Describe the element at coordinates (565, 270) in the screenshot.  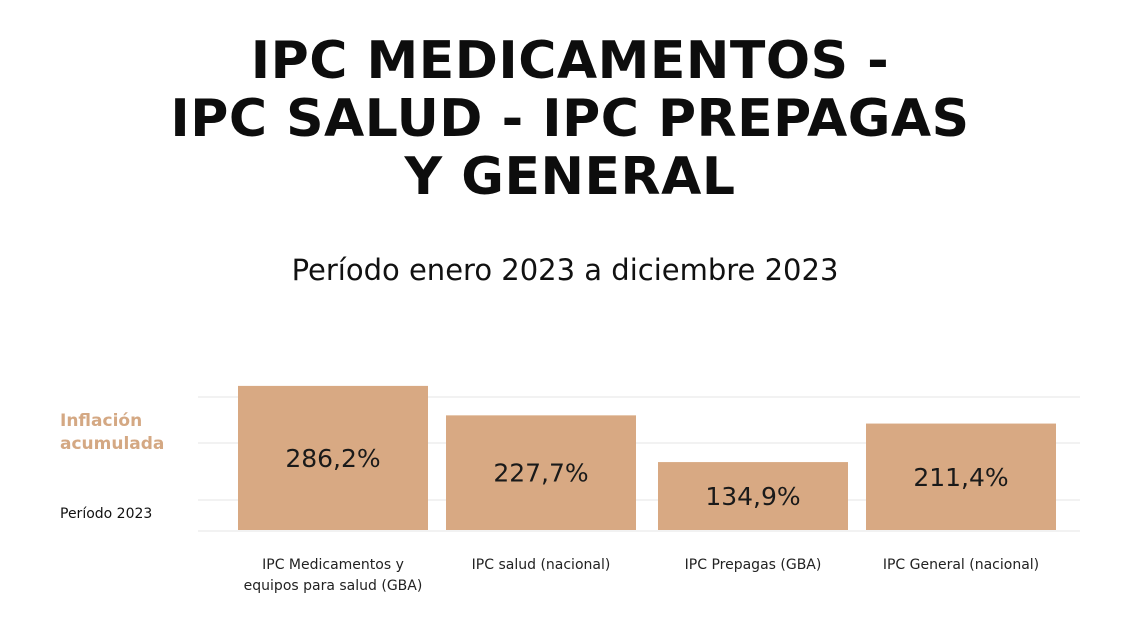
I see `chart-subtitle: Período enero 2023 a diciembre 2023` at that location.